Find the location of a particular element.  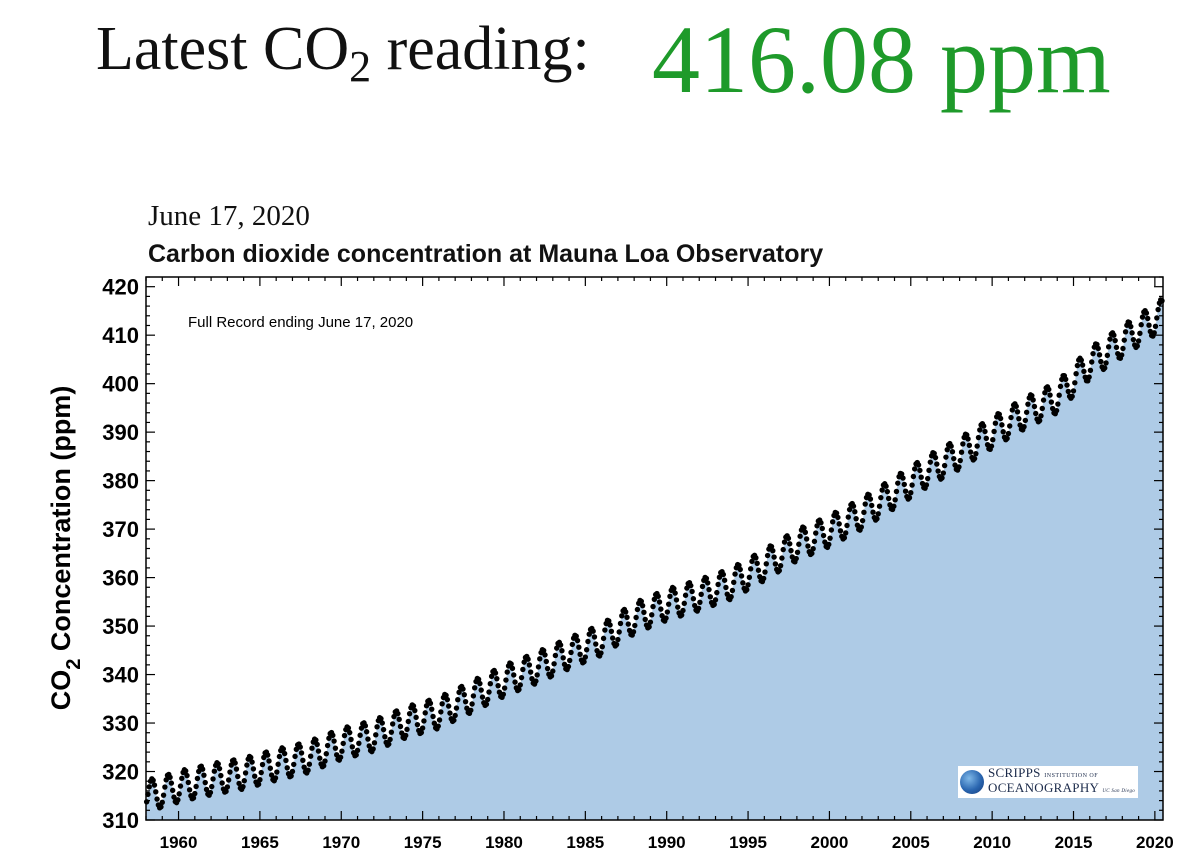

y-tick-label: 310 is located at coordinates (120, 820).